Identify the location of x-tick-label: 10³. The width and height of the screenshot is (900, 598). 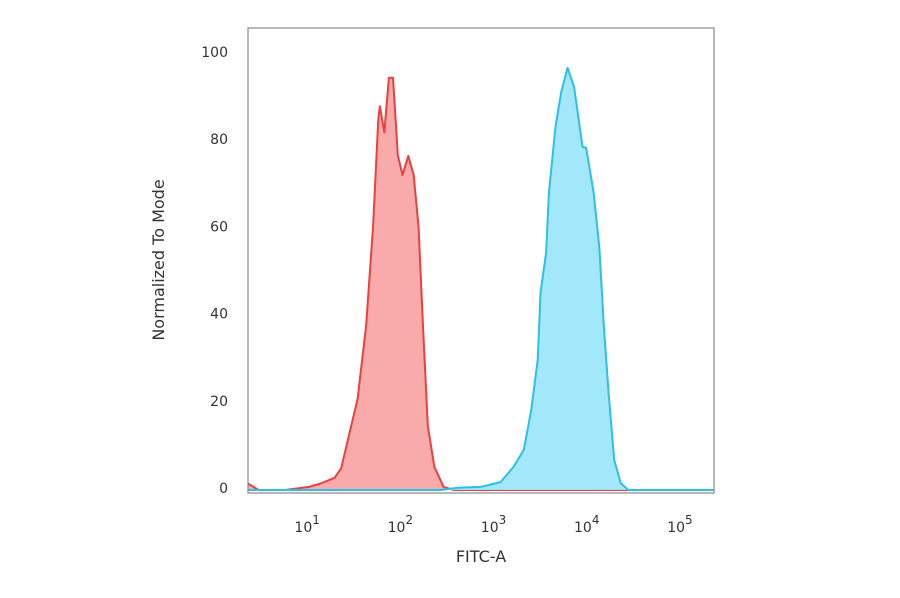
(493, 524).